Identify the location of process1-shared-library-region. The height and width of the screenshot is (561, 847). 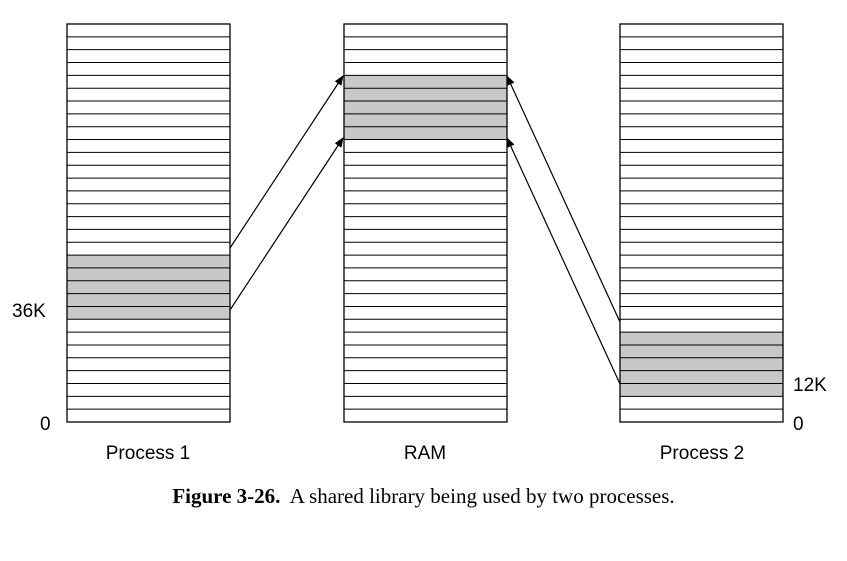
(148, 287).